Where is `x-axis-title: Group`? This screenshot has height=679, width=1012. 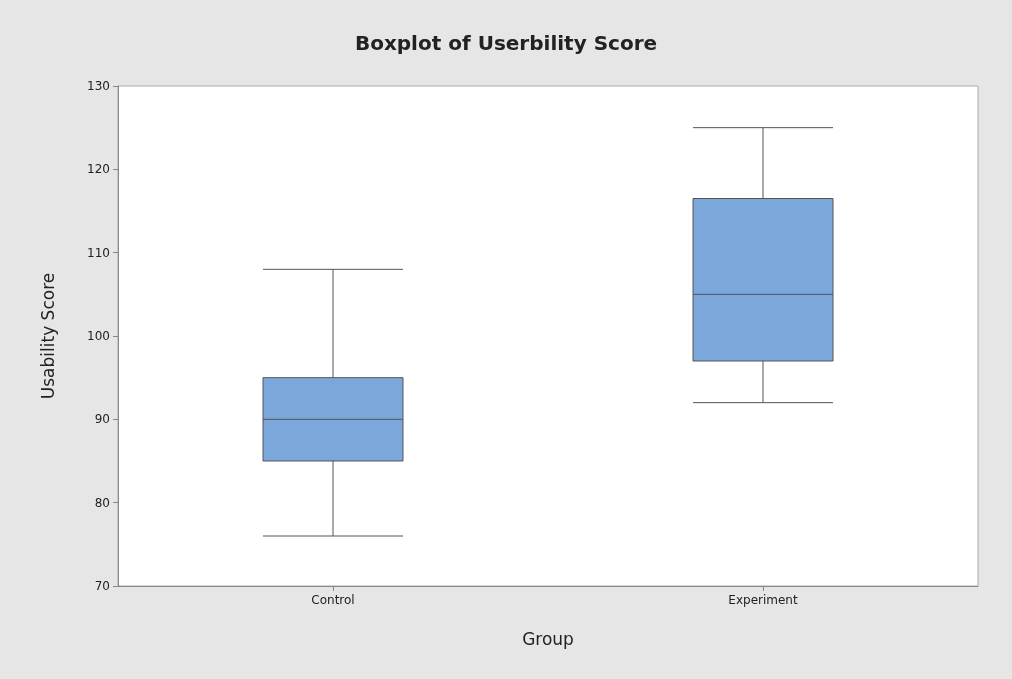 x-axis-title: Group is located at coordinates (548, 638).